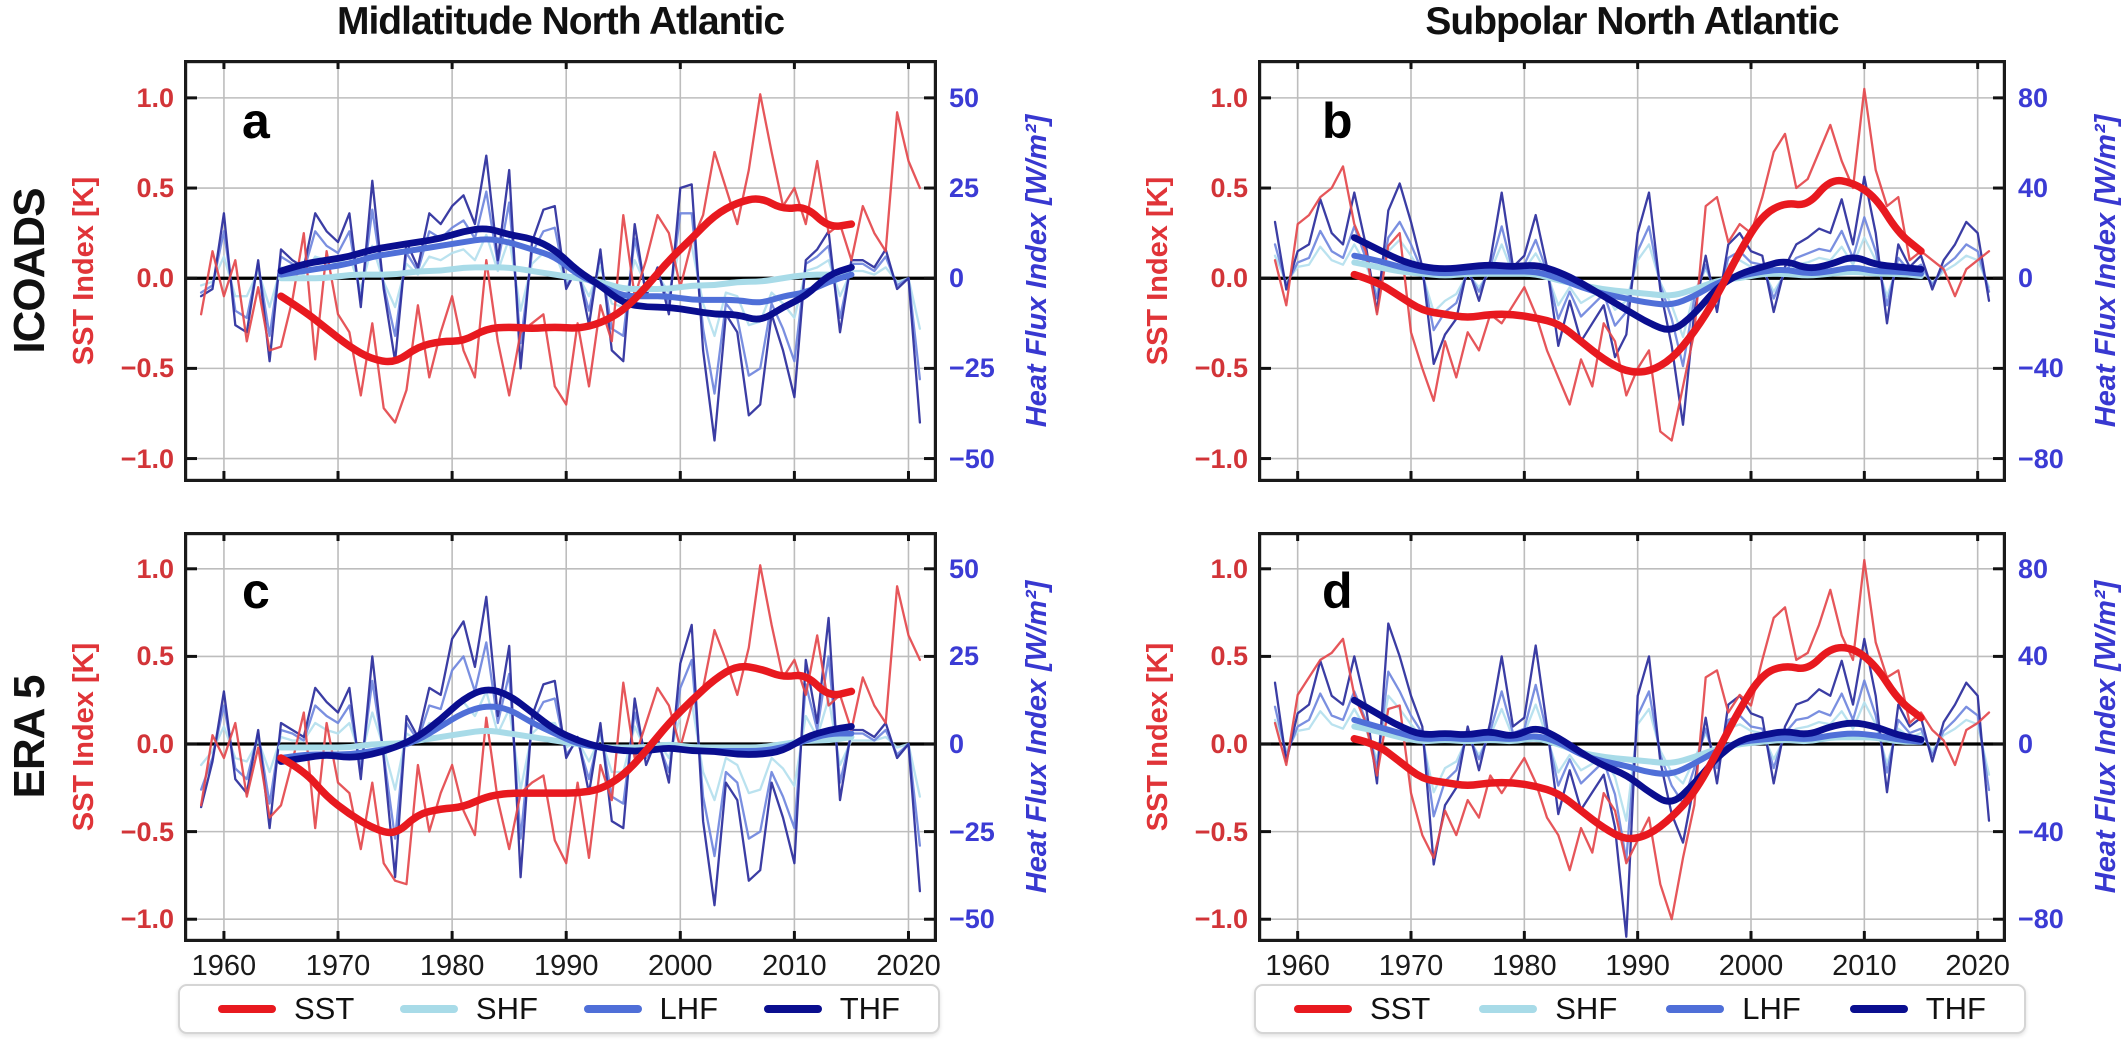  Describe the element at coordinates (1640, 1009) in the screenshot. I see `legend-subpolar: SST SHF LHF THF` at that location.